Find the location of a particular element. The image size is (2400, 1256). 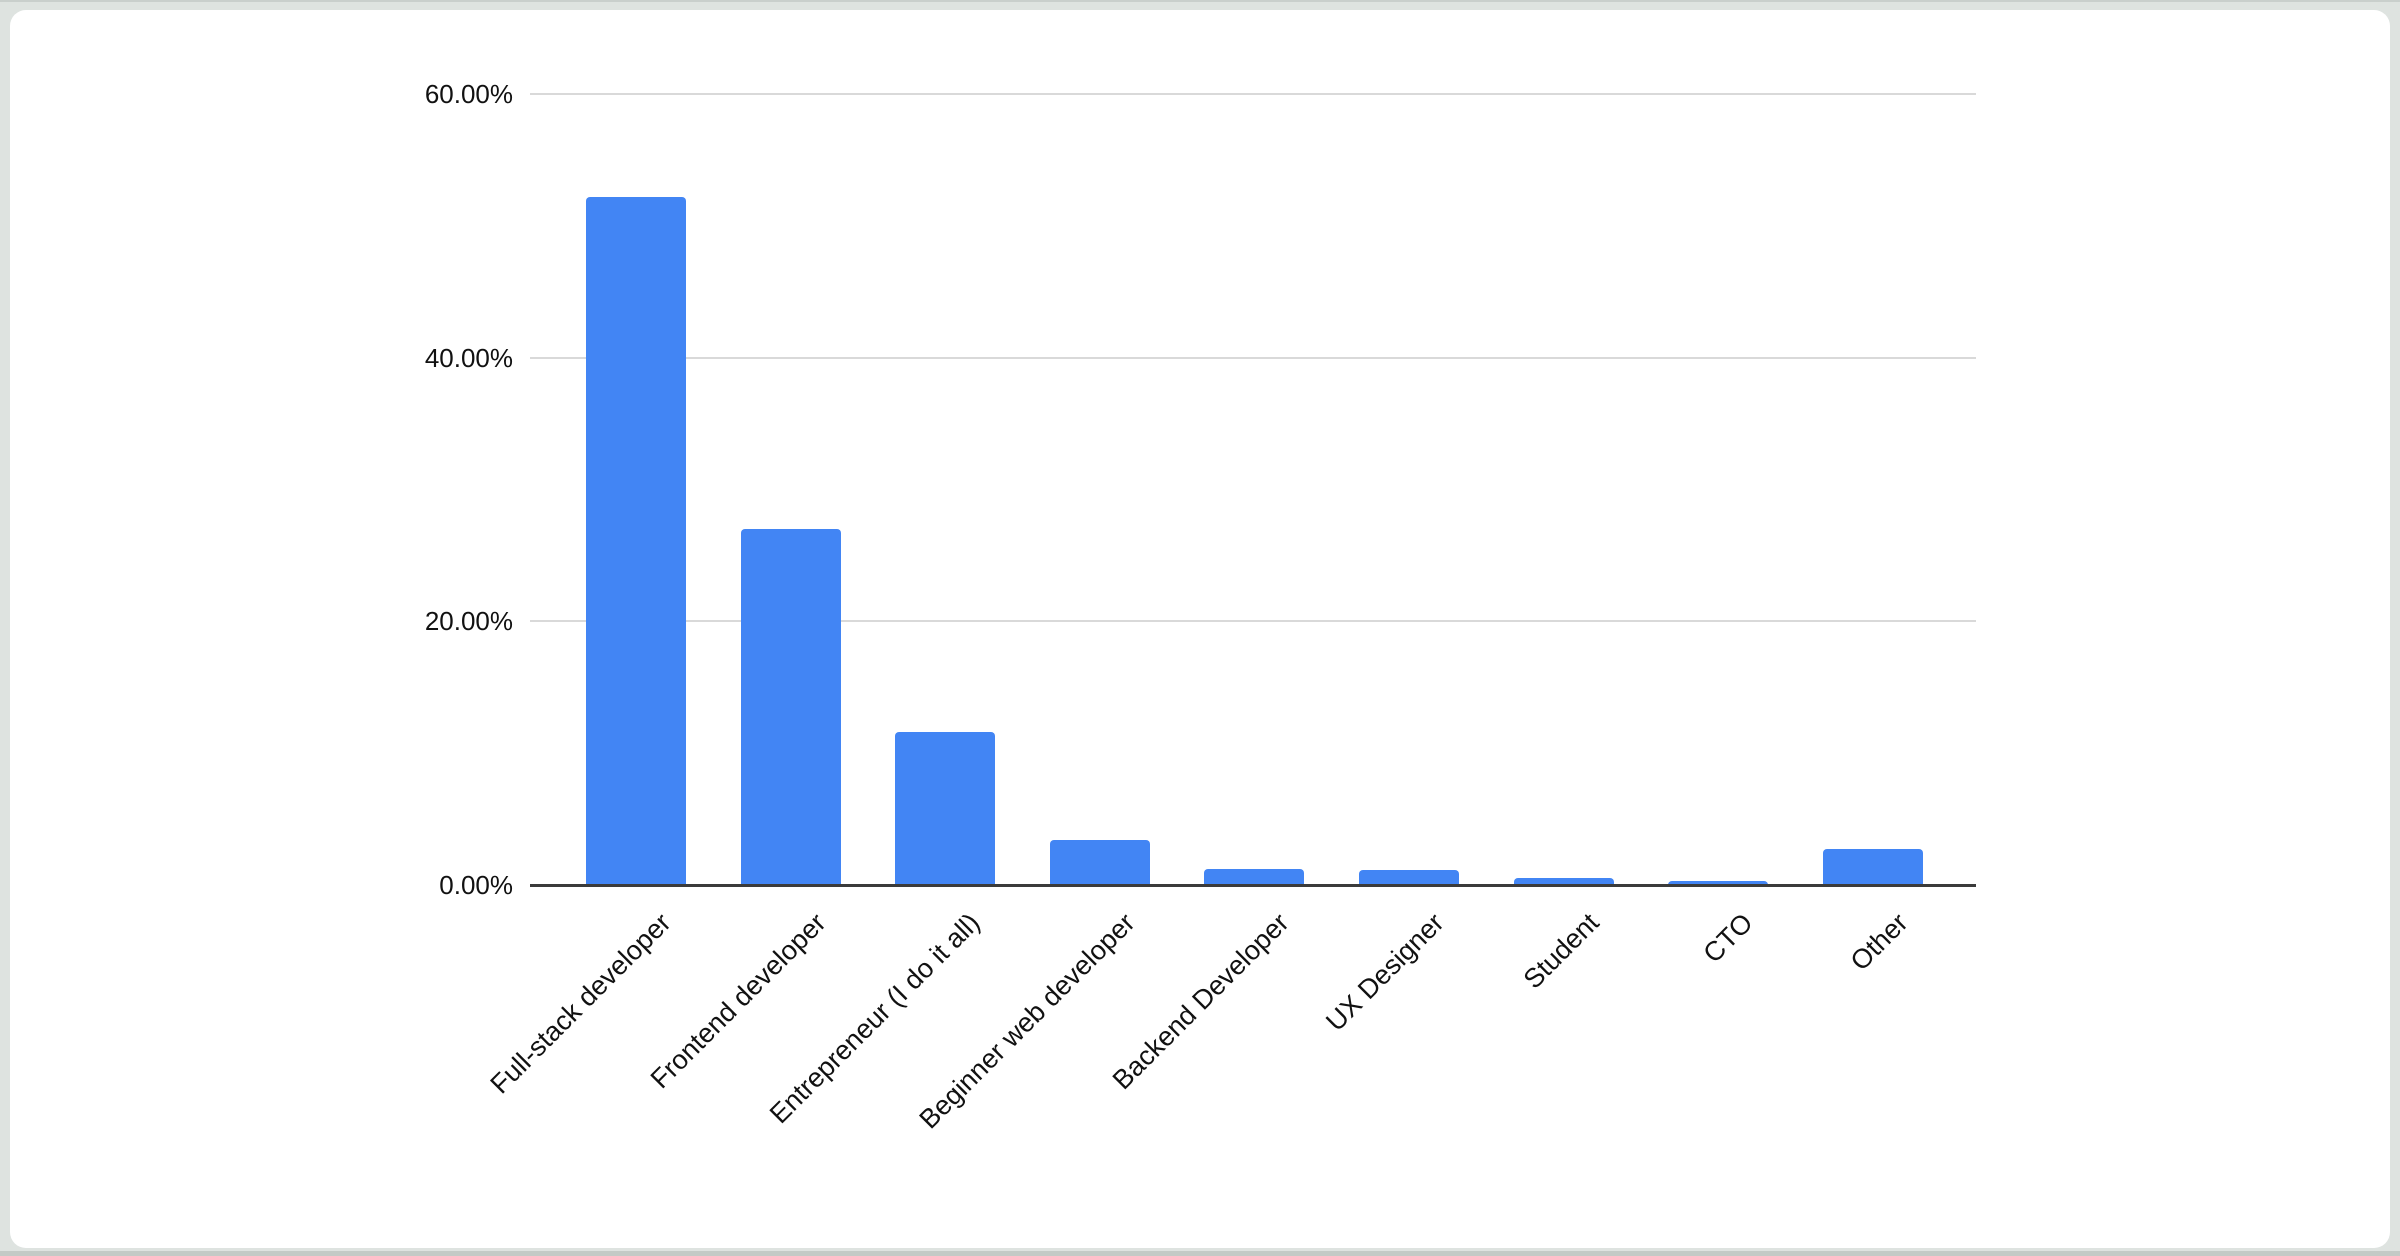

y-axis-tick-label-20pct: 20.00% is located at coordinates (468, 621).